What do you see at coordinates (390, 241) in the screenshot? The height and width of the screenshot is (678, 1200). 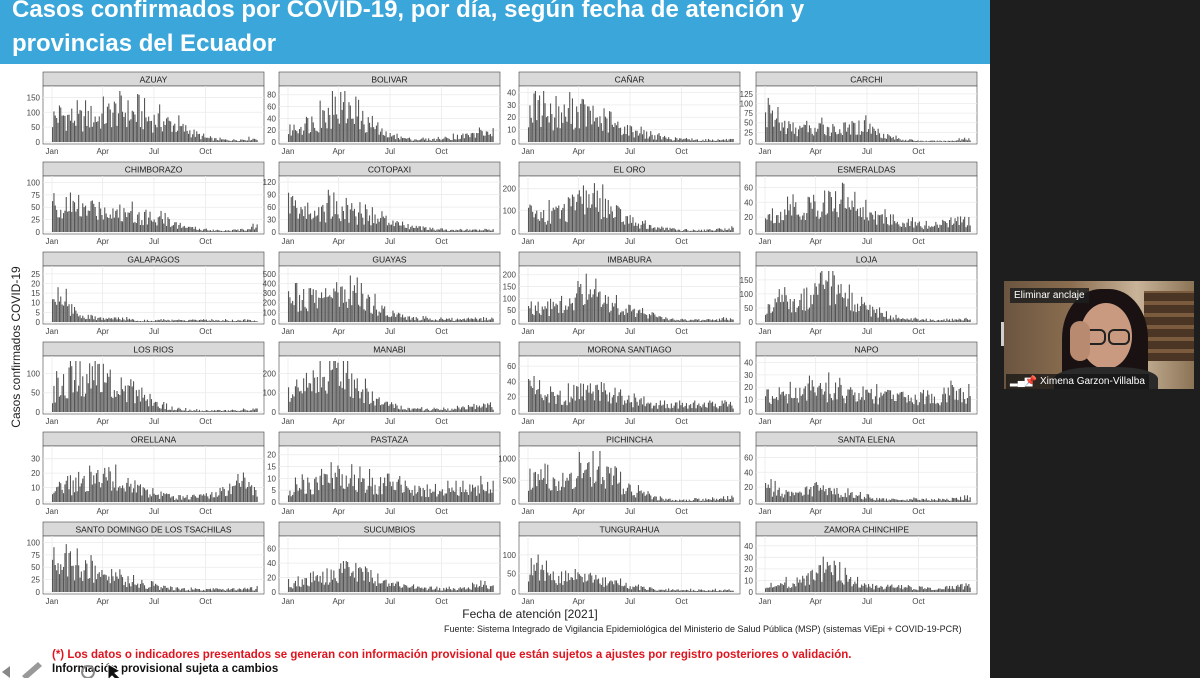 I see `x-tick-label: Jul` at bounding box center [390, 241].